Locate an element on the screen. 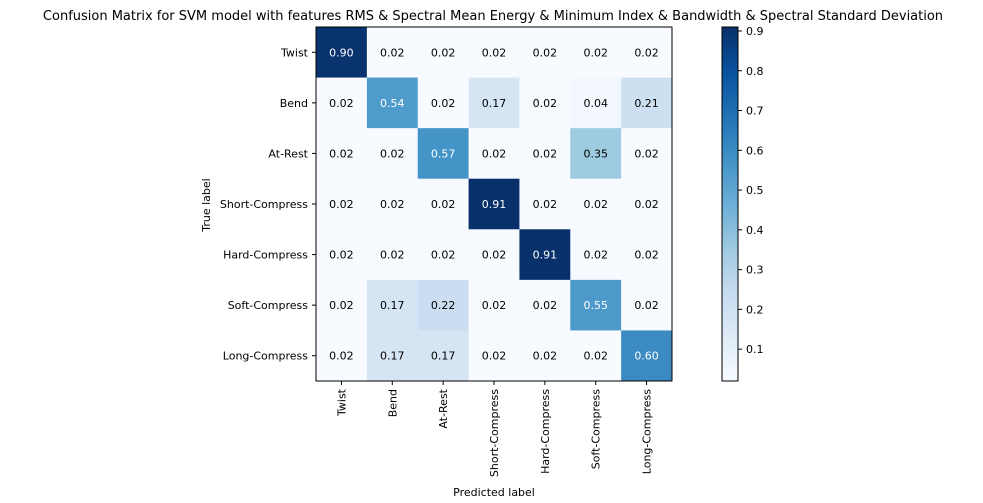  x-tick-label: Twist is located at coordinates (341, 402).